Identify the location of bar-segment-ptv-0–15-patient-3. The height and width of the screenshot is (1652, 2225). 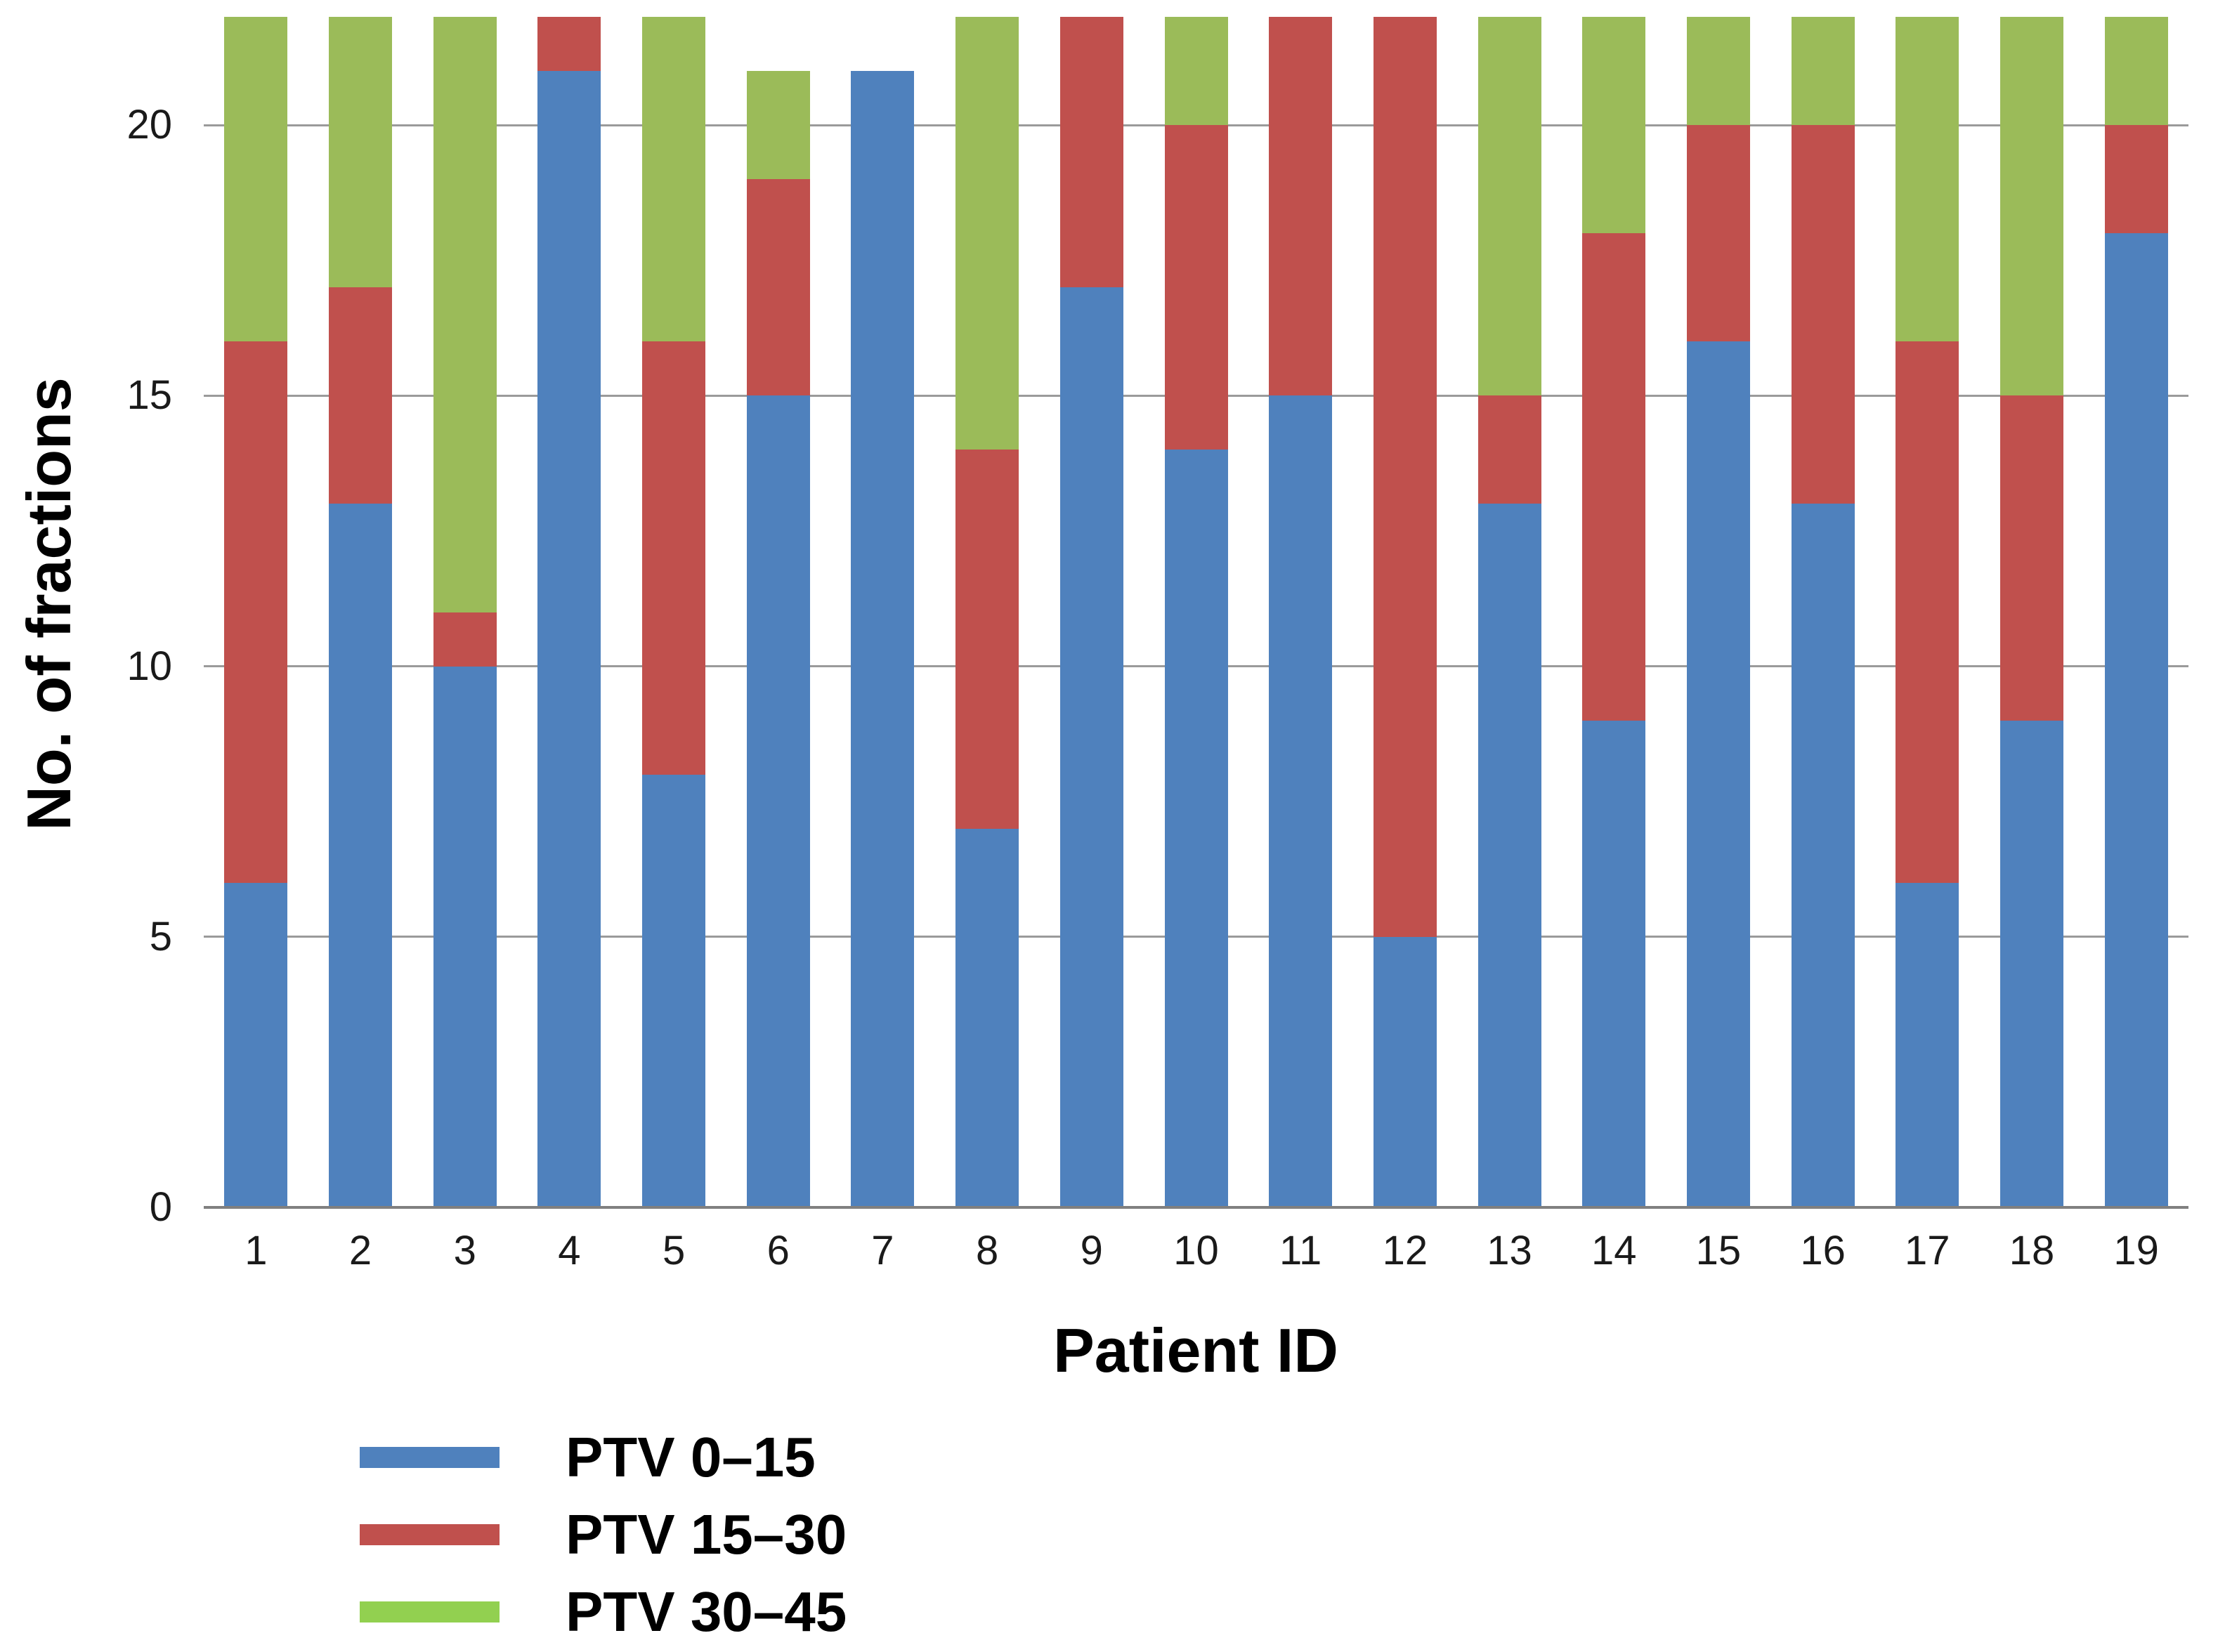
(465, 936).